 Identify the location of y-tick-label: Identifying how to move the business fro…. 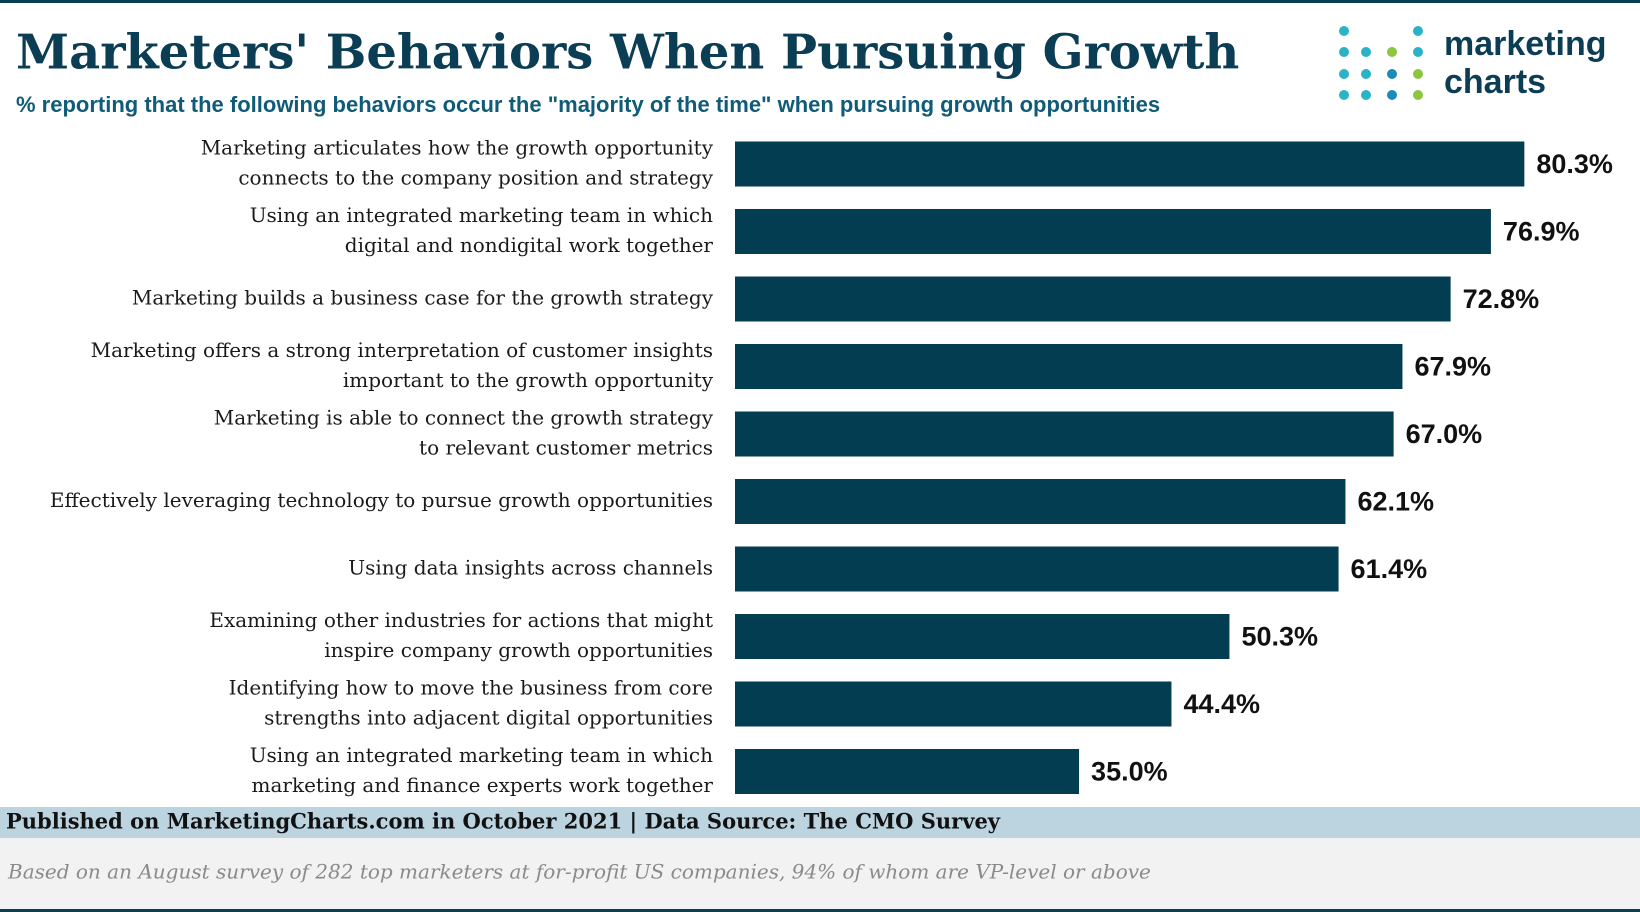
(471, 688).